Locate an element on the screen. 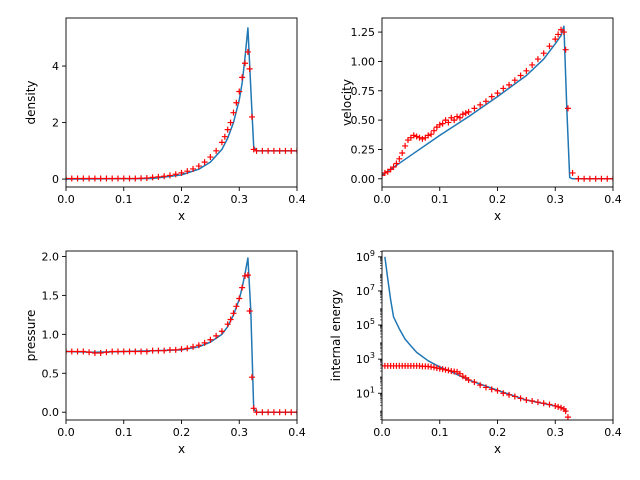  y-tick-label: 0.50 is located at coordinates (363, 120).